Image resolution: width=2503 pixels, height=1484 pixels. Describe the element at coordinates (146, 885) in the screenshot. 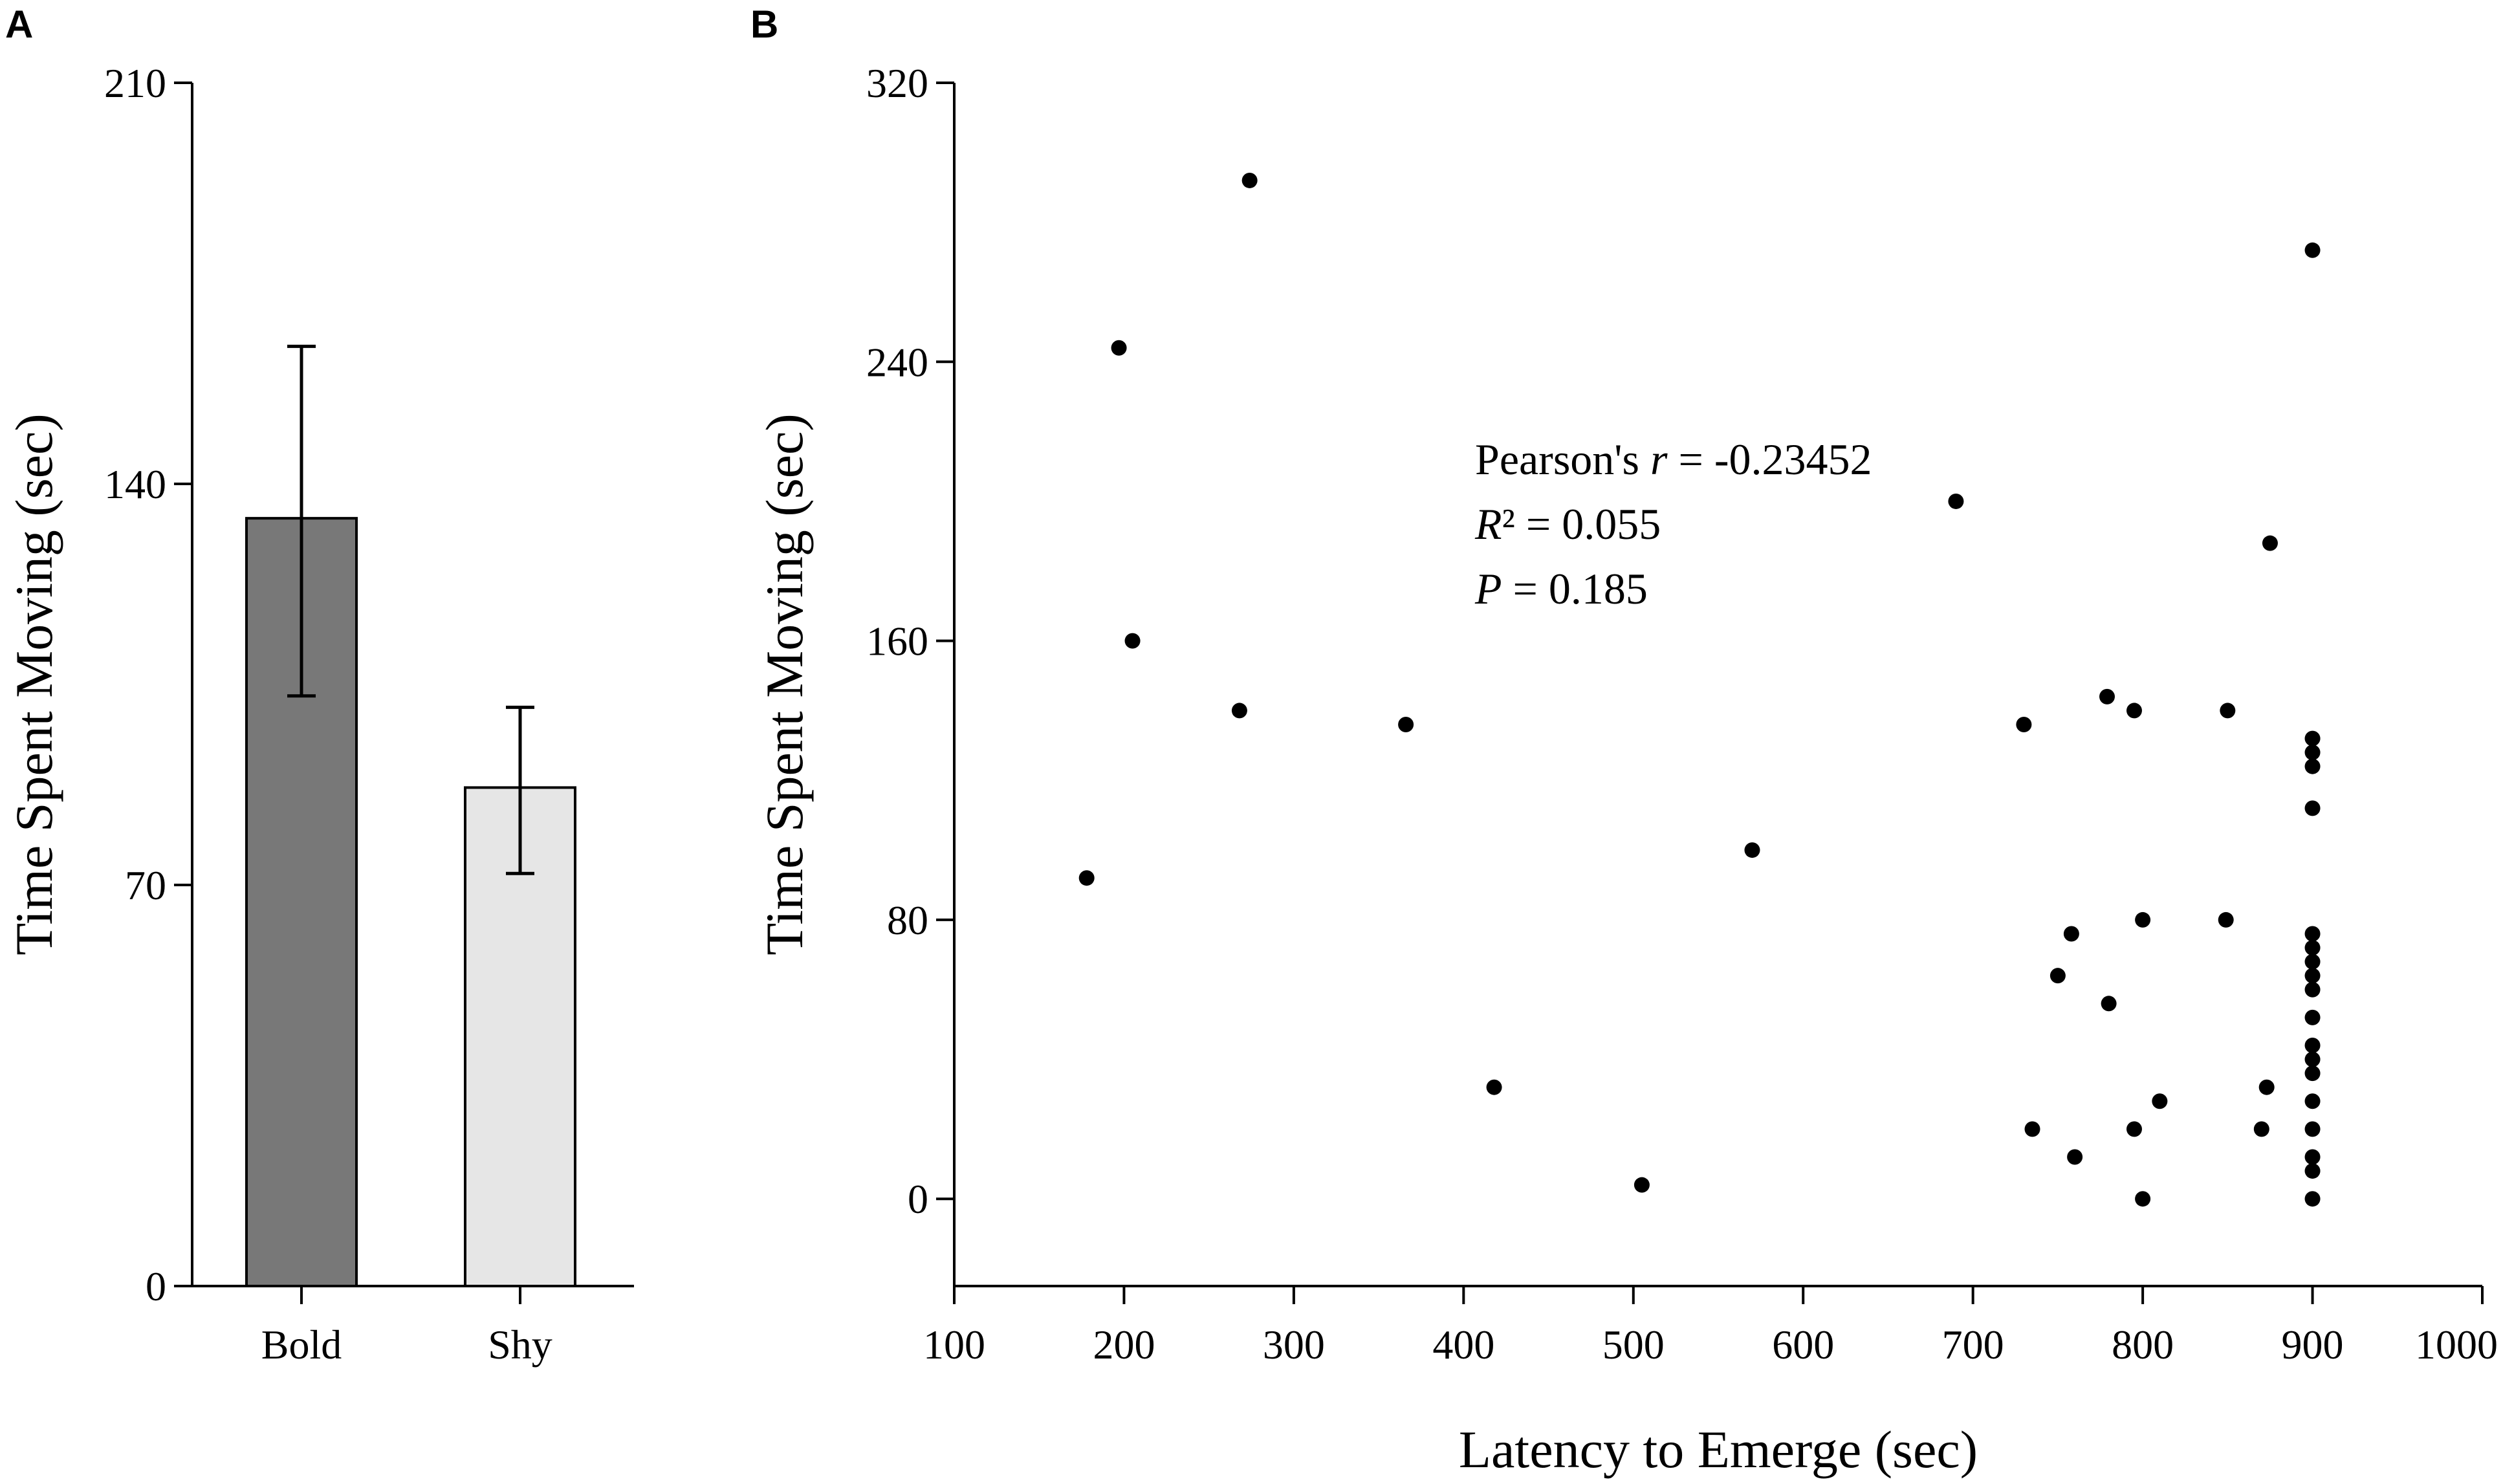

I see `panel-a-y-tick-label: 70` at that location.